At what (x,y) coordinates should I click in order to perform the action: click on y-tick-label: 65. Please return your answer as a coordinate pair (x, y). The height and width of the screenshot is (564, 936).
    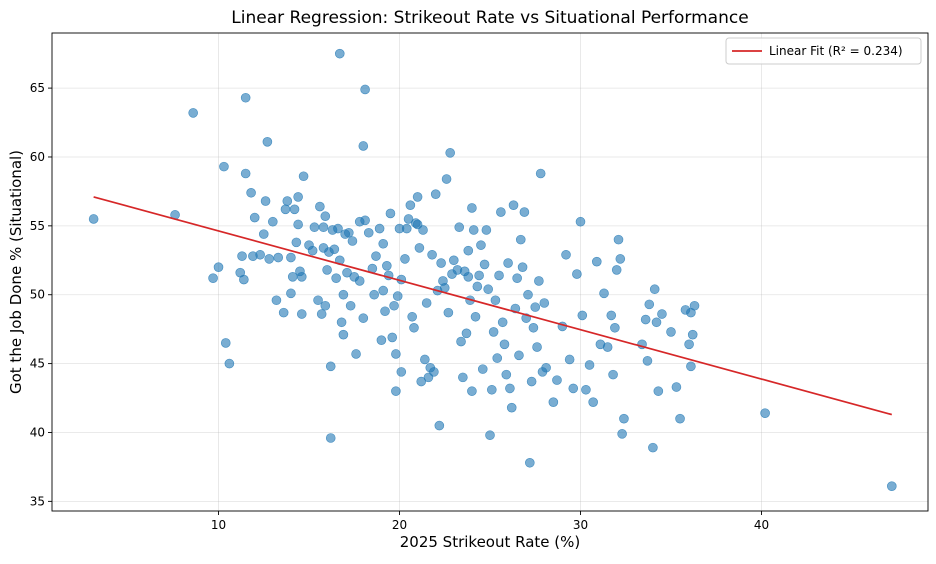
    Looking at the image, I should click on (37, 88).